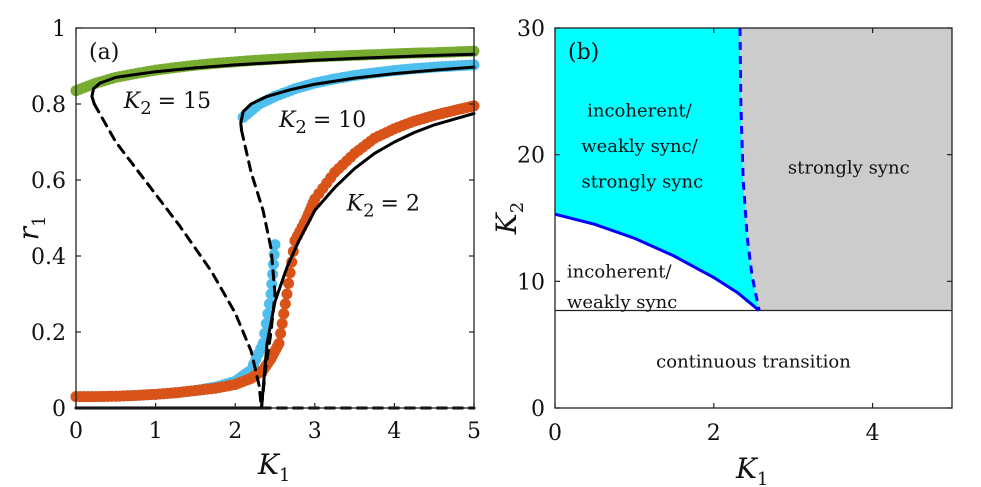 The height and width of the screenshot is (487, 981). What do you see at coordinates (48, 181) in the screenshot?
I see `y-tick-label: 0.6` at bounding box center [48, 181].